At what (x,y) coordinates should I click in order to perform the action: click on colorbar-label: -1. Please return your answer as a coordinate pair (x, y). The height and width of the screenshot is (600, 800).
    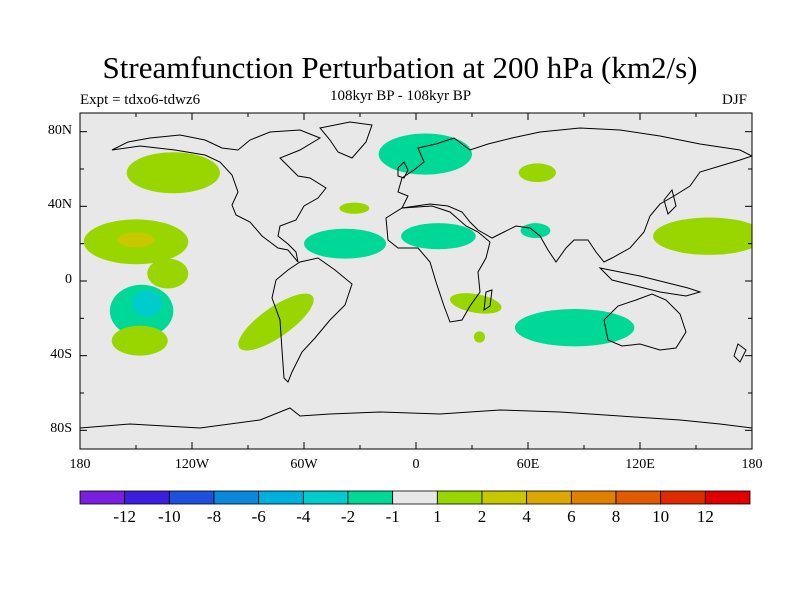
    Looking at the image, I should click on (392, 516).